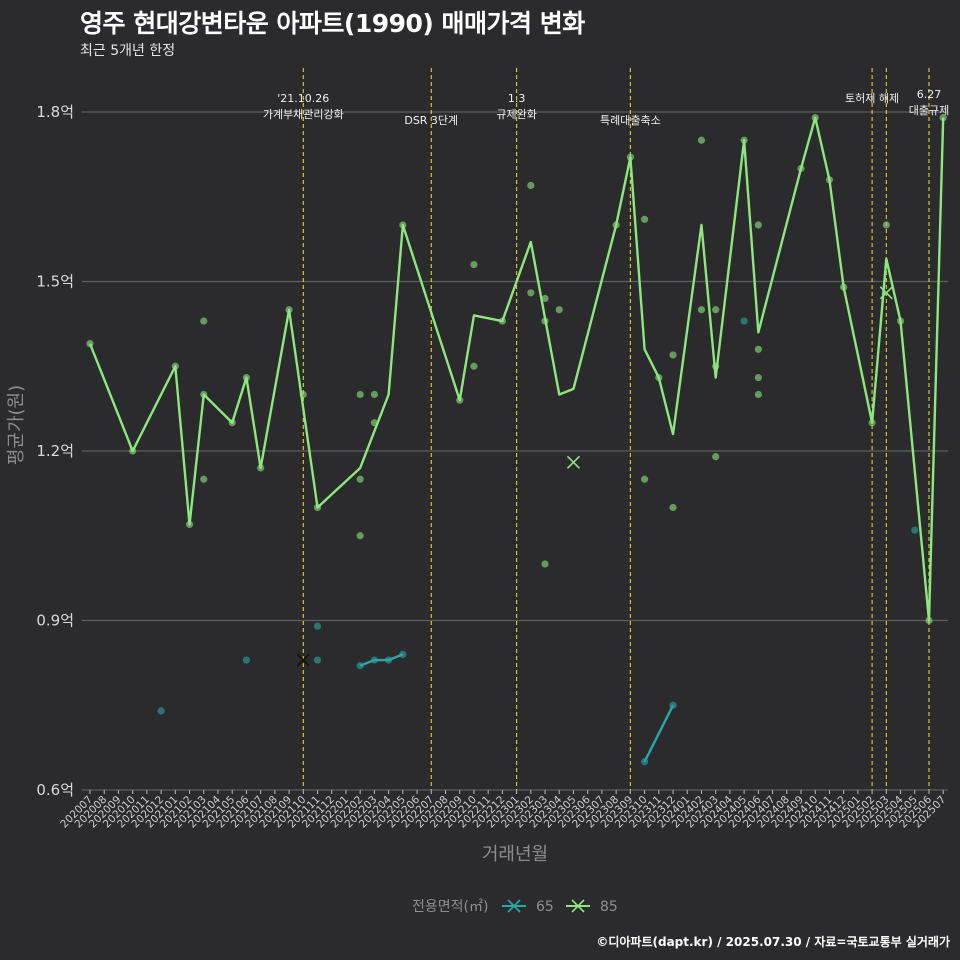 The width and height of the screenshot is (960, 960). Describe the element at coordinates (332, 23) in the screenshot. I see `chart-title: 영주 현대강변타운 아파트(1990) 매매가격 변화` at that location.